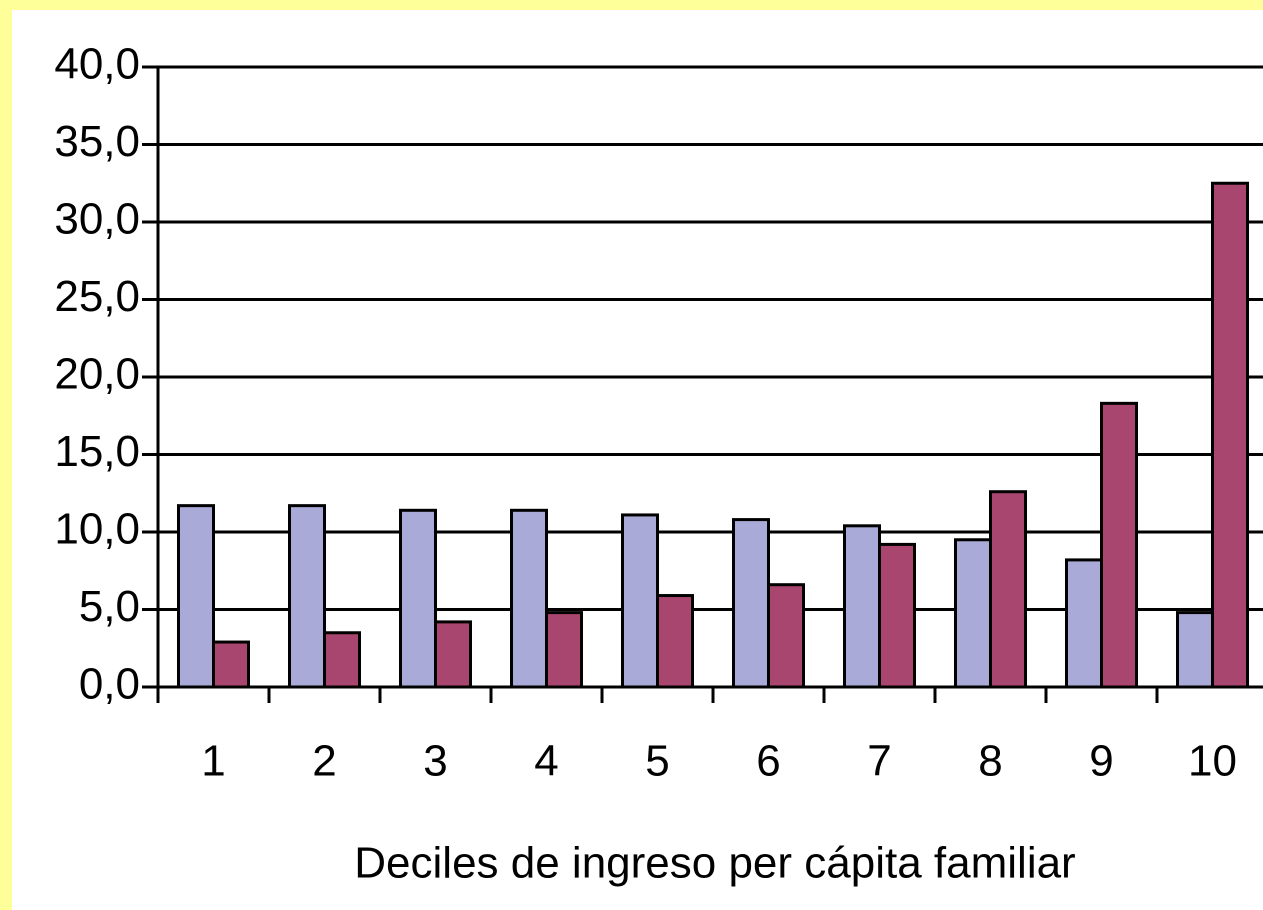  What do you see at coordinates (97, 374) in the screenshot?
I see `y-tick-label: 20,0` at bounding box center [97, 374].